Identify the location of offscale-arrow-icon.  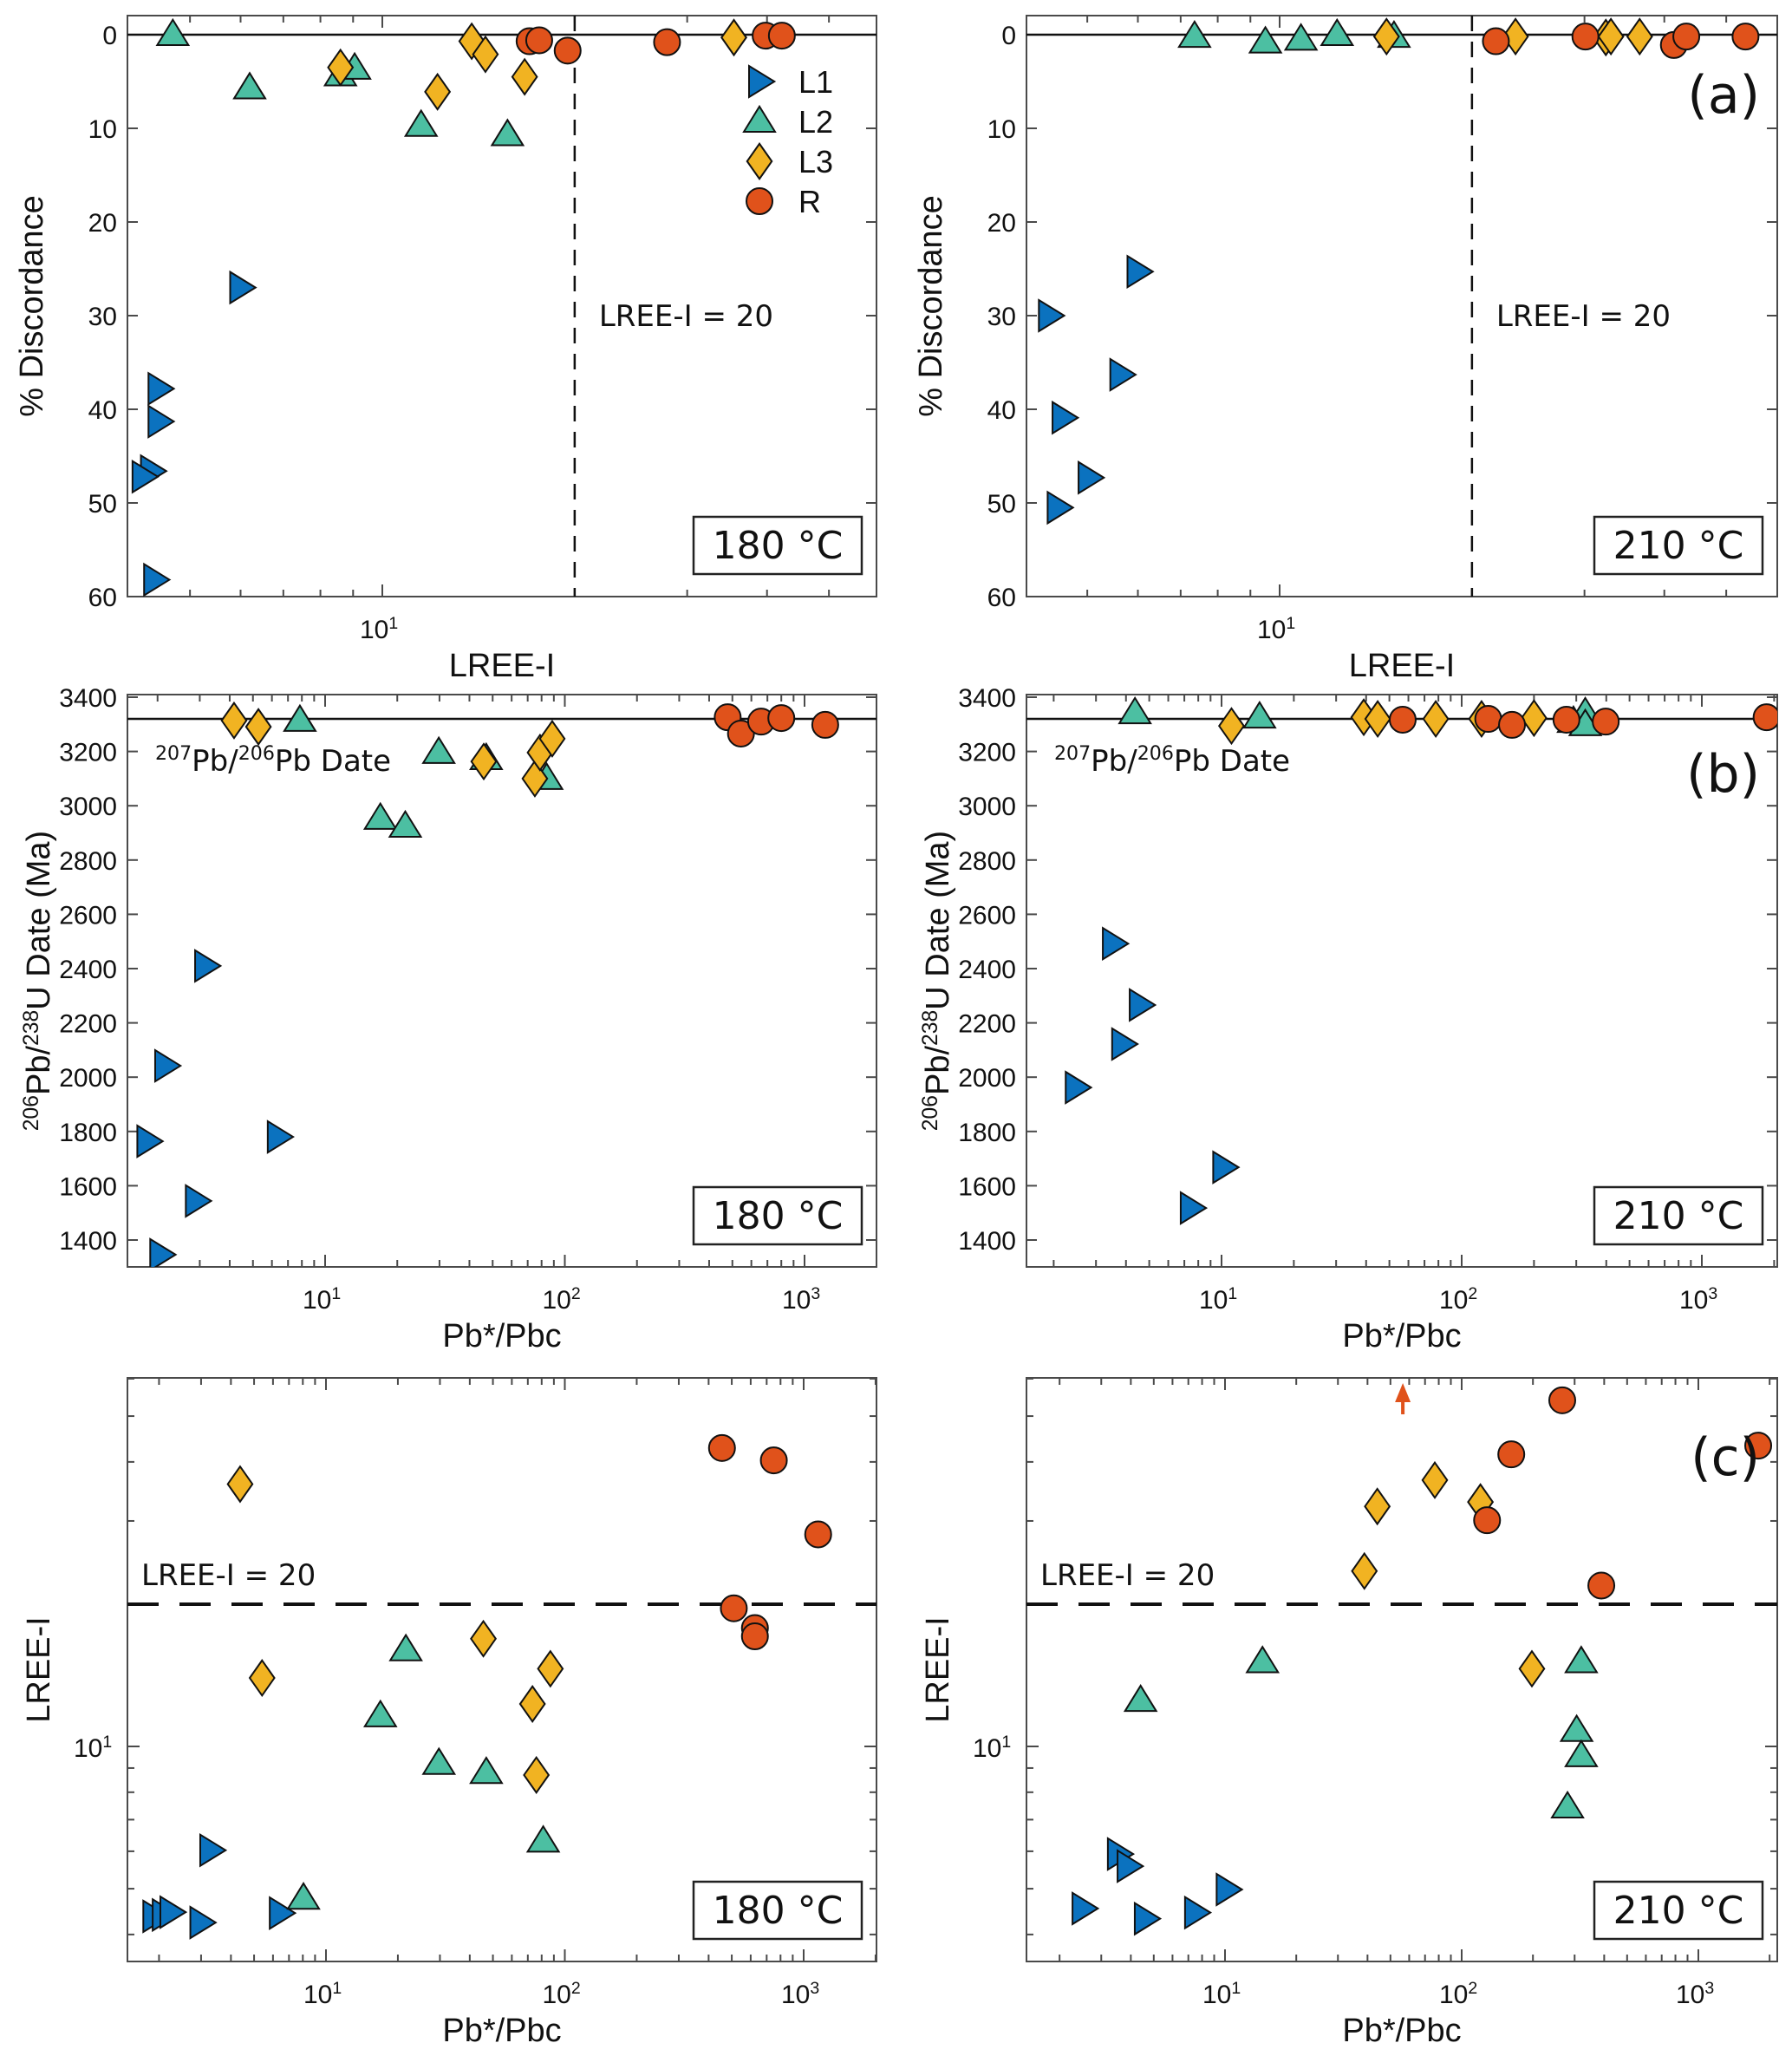
(1403, 1392).